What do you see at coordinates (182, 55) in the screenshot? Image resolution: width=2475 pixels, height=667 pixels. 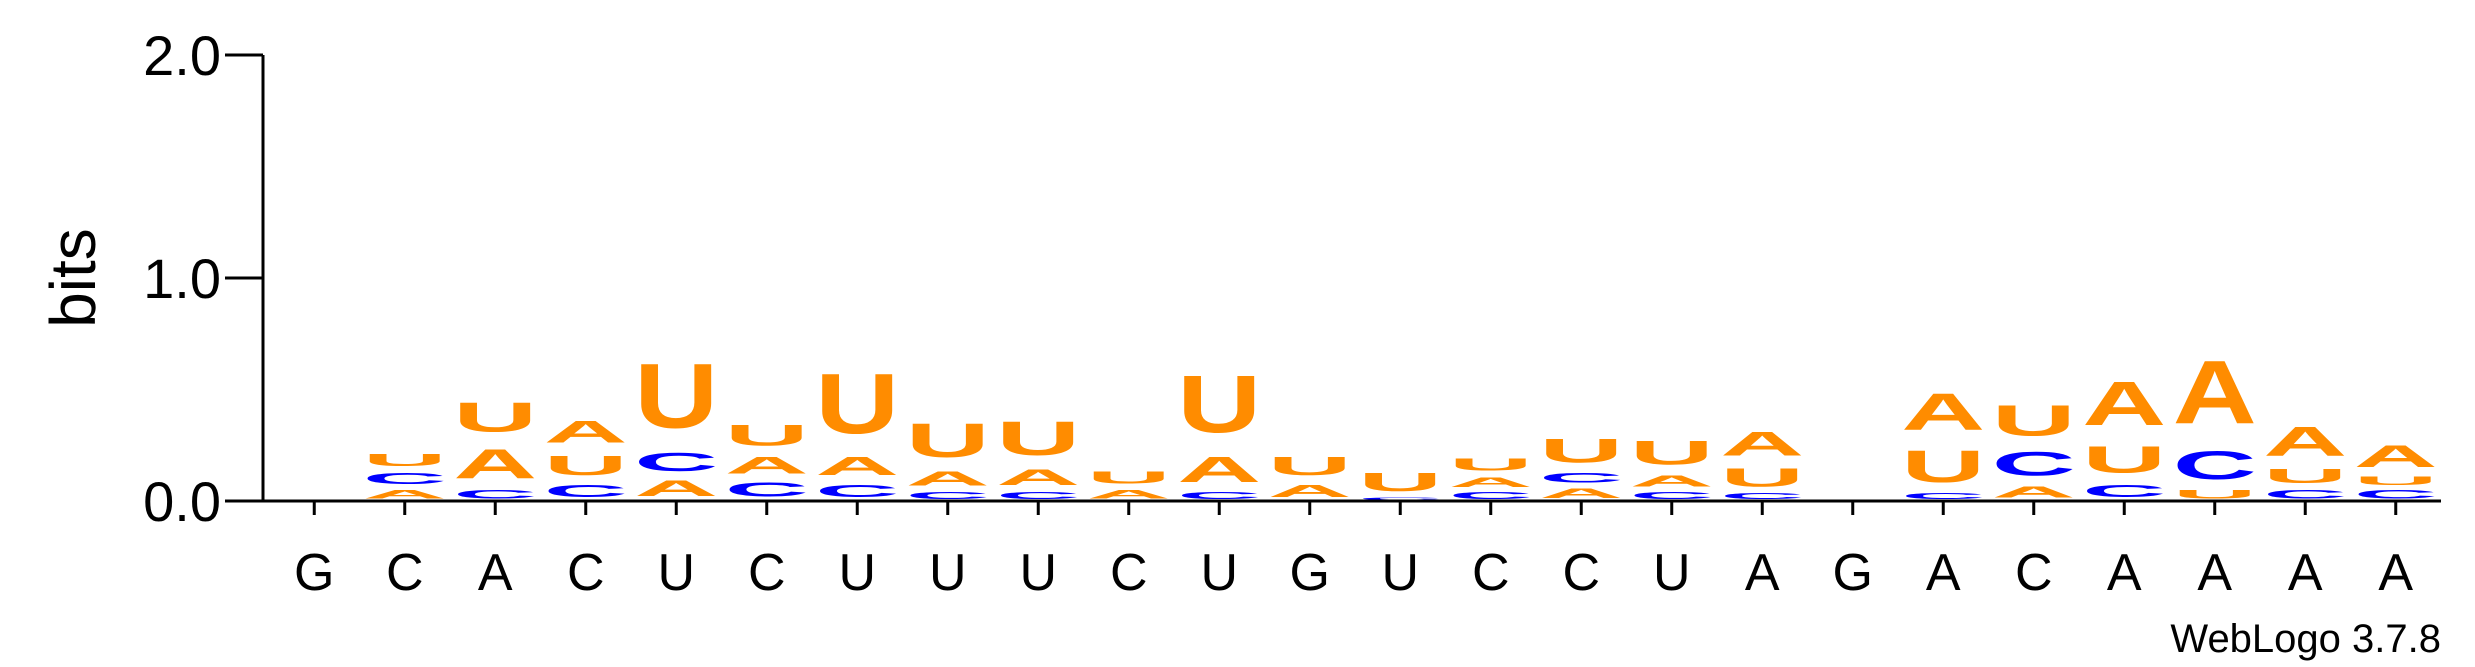 I see `y-tick-label: 2.0` at bounding box center [182, 55].